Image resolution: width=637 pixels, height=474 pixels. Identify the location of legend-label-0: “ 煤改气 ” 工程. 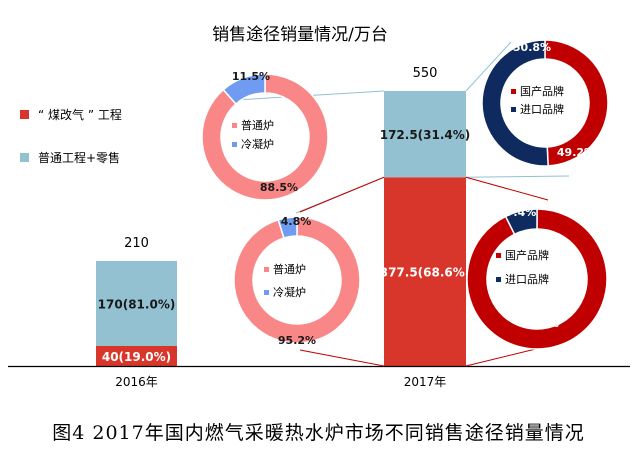
(80, 114).